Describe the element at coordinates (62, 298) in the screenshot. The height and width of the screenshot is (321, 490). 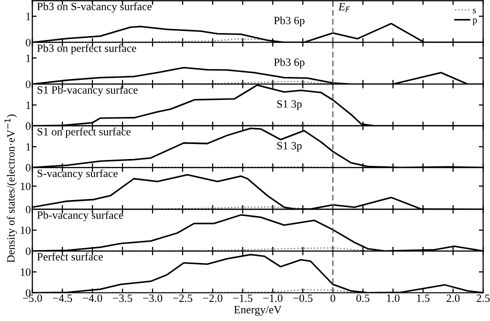
I see `x-tick-label: −4.5` at that location.